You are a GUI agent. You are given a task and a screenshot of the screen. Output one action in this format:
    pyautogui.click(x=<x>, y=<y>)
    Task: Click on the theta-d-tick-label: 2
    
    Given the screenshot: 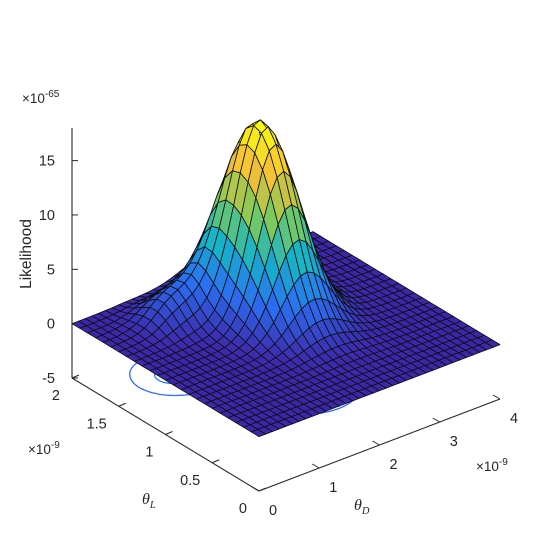 What is the action you would take?
    pyautogui.click(x=393, y=465)
    